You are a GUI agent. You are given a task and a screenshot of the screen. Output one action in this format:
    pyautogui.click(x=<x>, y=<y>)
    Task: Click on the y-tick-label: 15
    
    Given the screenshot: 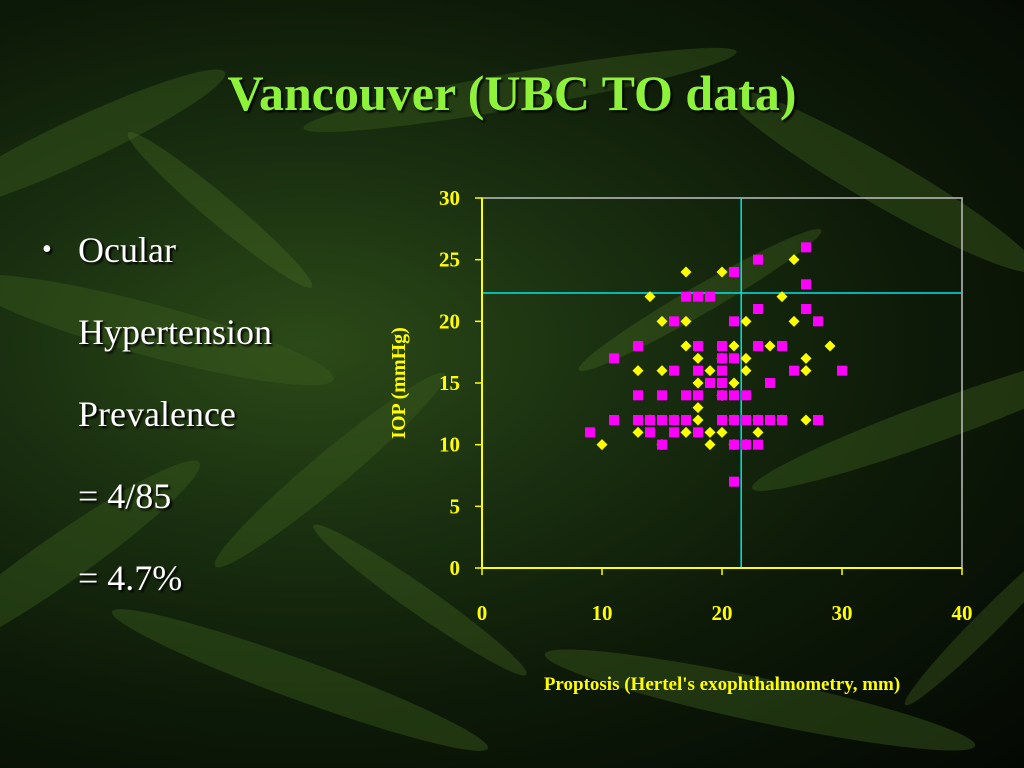 What is the action you would take?
    pyautogui.click(x=449, y=383)
    